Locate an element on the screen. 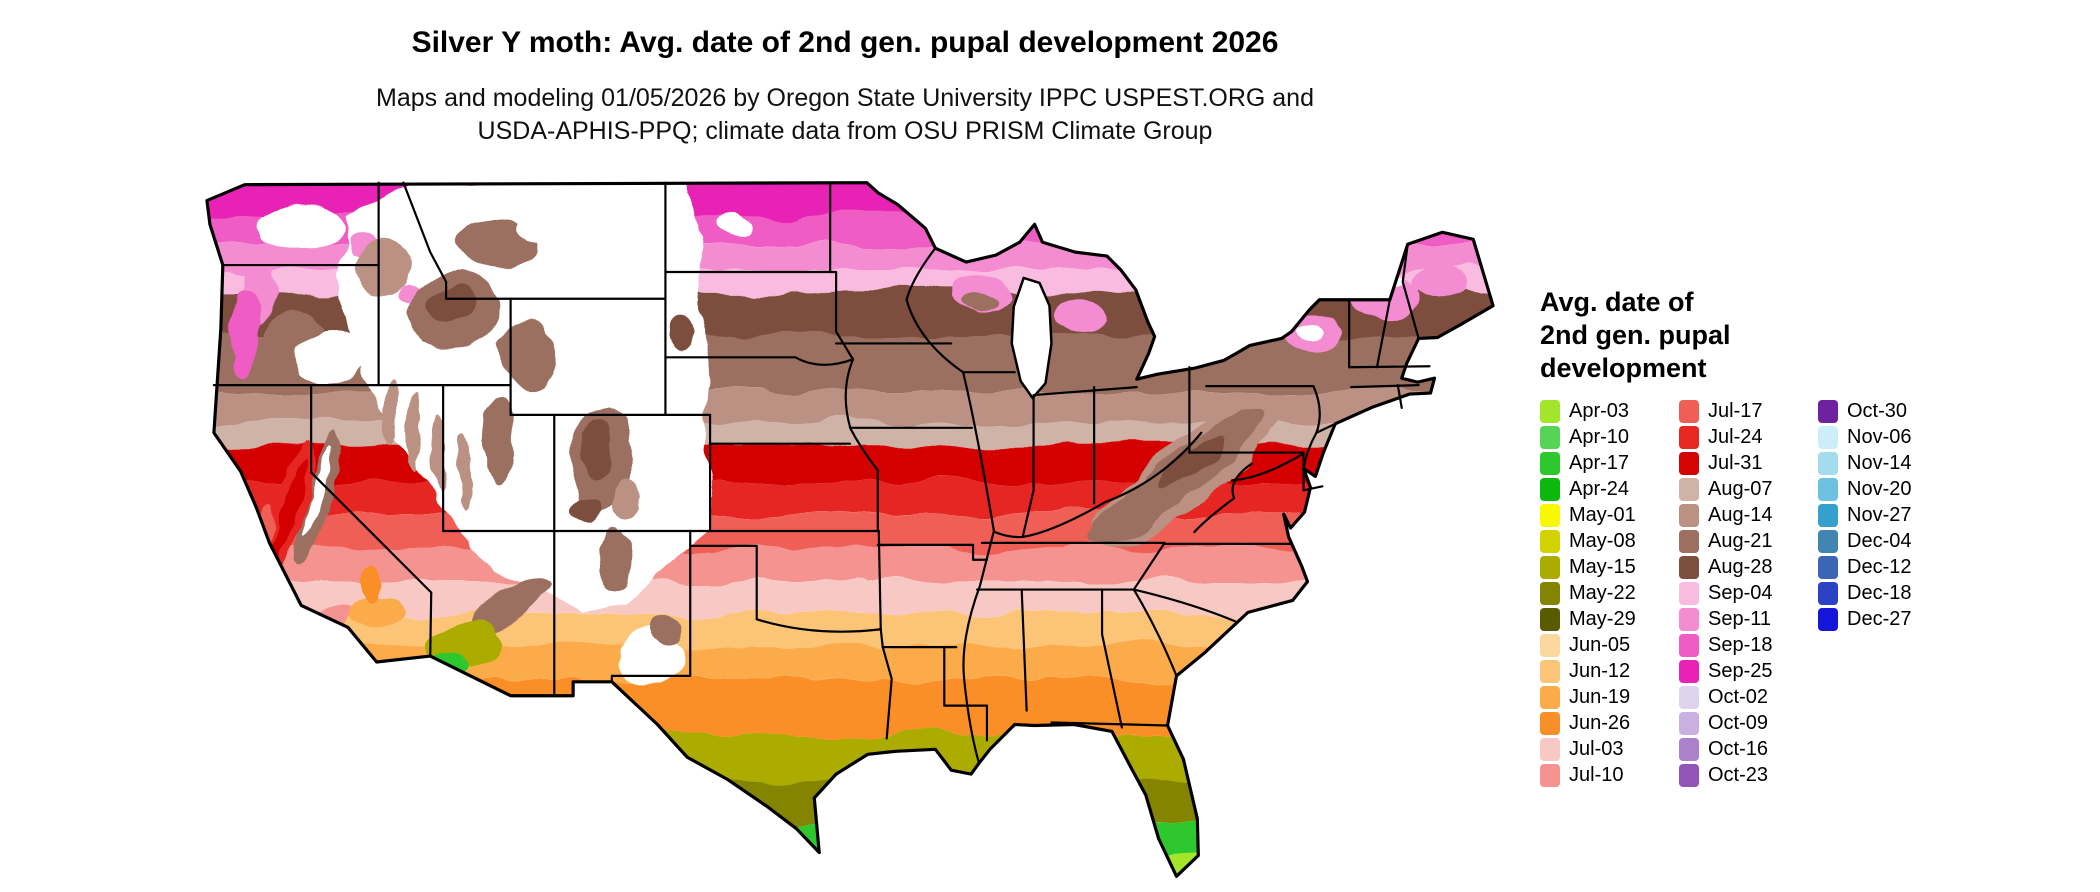 Image resolution: width=2100 pixels, height=892 pixels. legend-label: Dec-12 is located at coordinates (1879, 567).